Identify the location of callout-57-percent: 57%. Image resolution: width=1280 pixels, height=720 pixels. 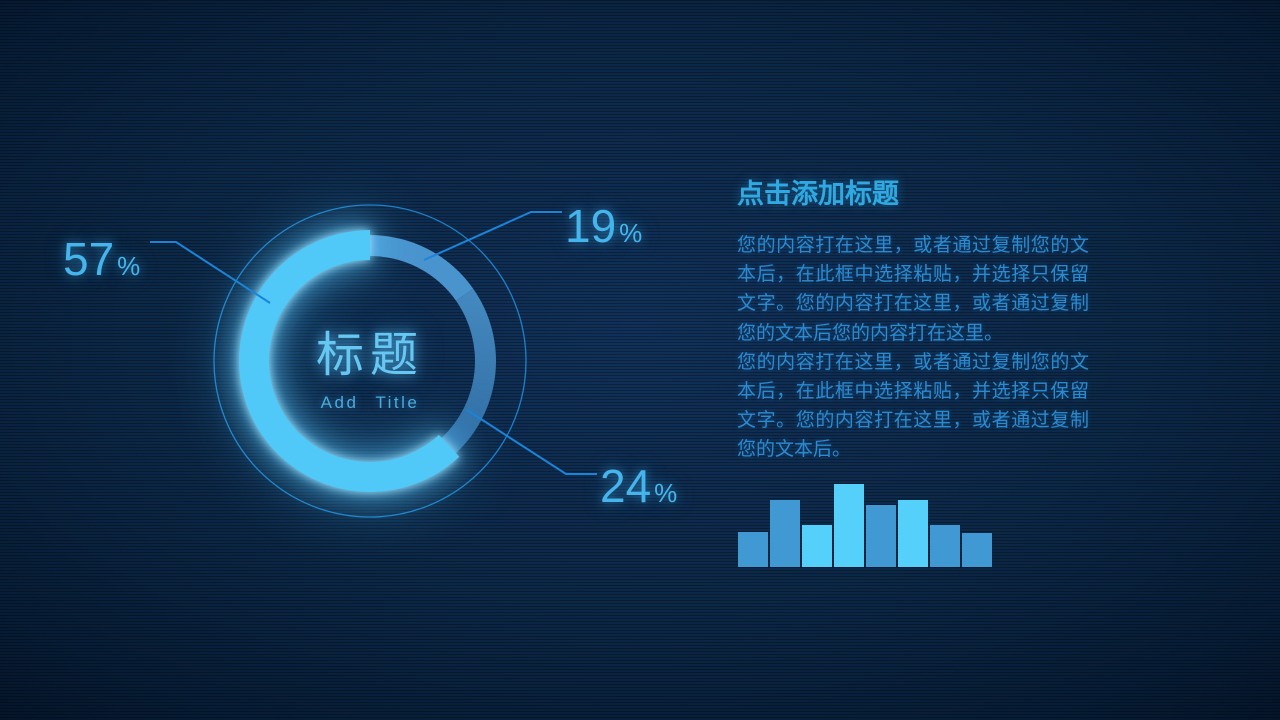
(101, 259).